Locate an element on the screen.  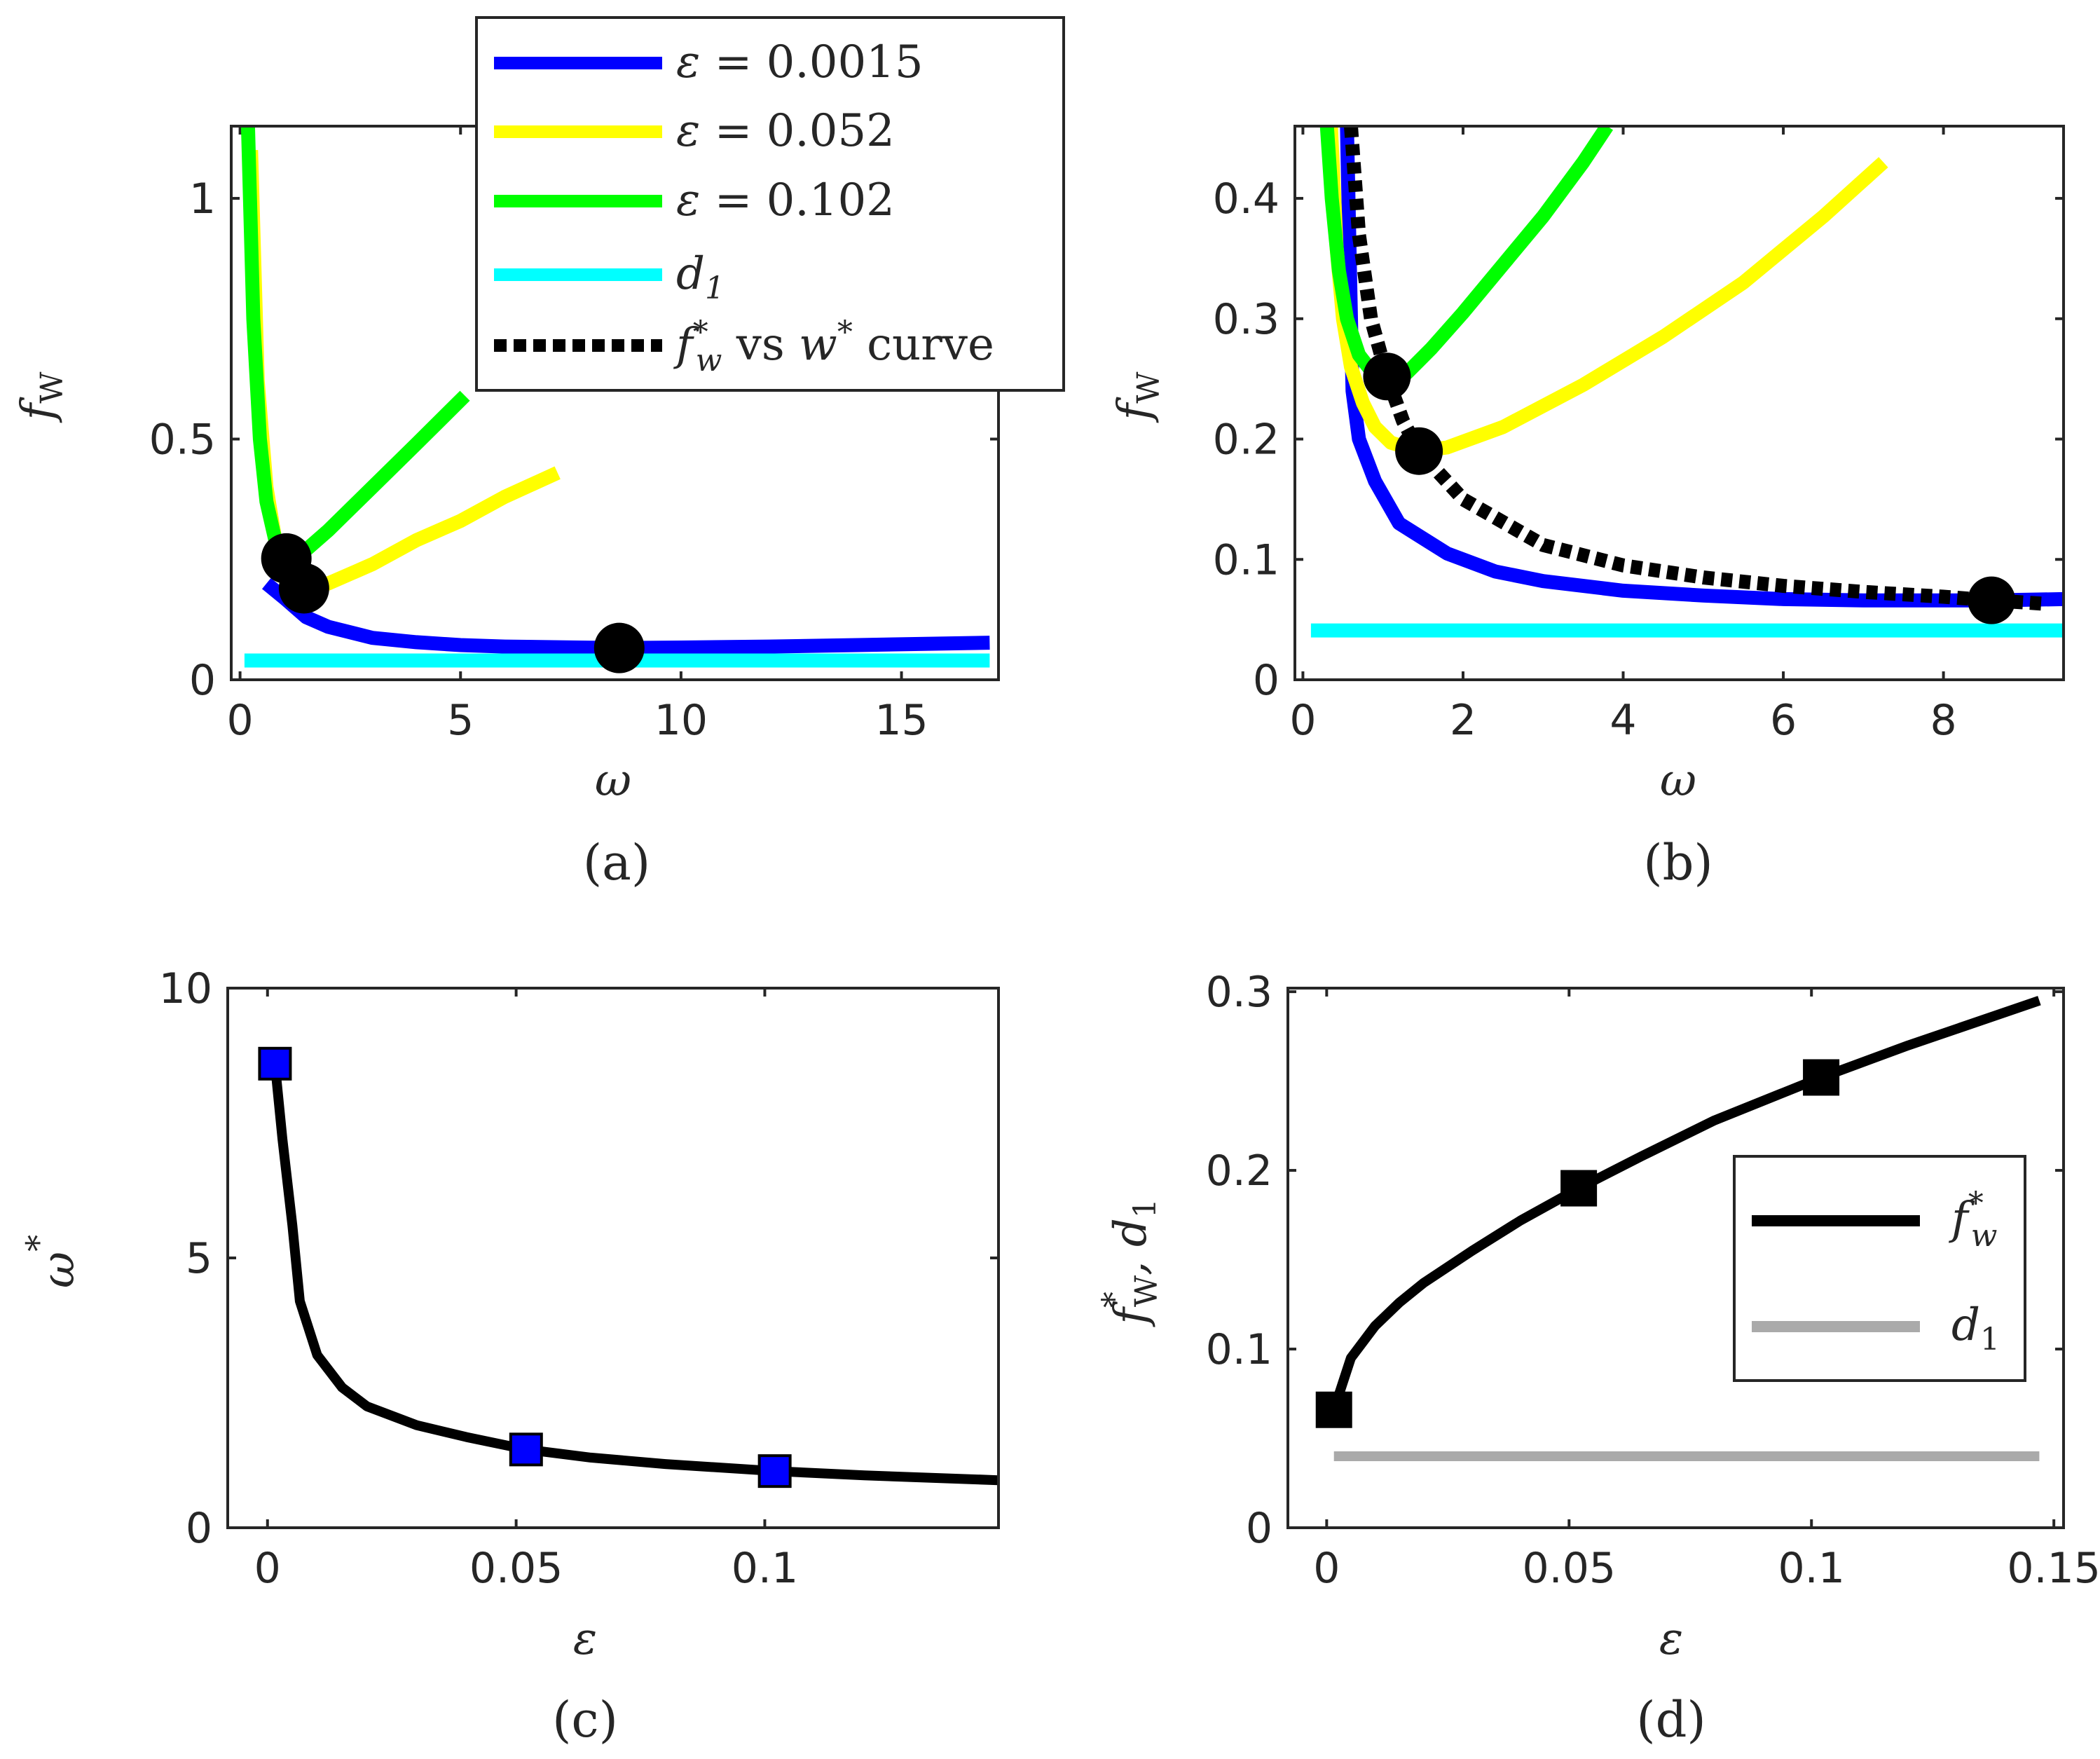
ylabel-c-sup: * is located at coordinates (38, 1243).